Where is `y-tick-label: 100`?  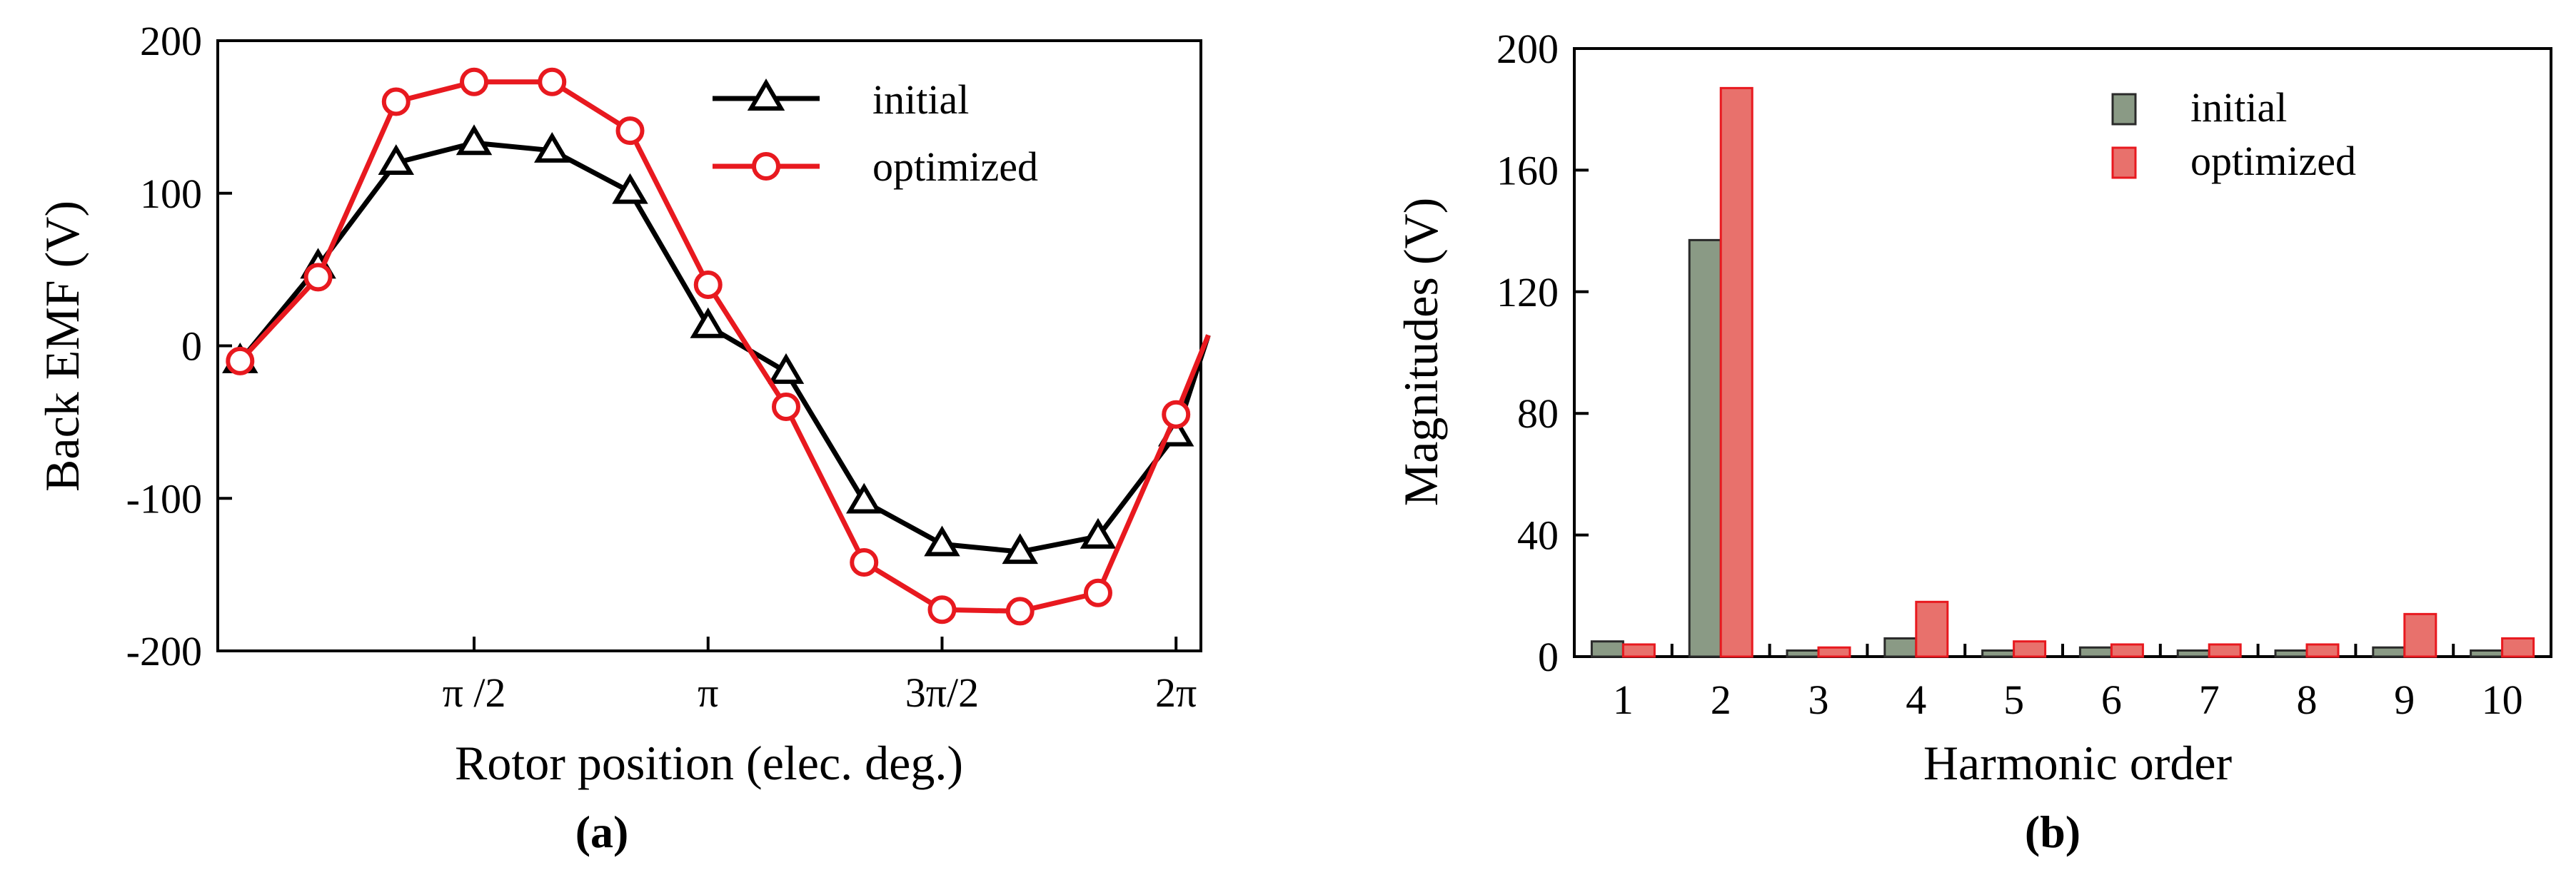 y-tick-label: 100 is located at coordinates (171, 194).